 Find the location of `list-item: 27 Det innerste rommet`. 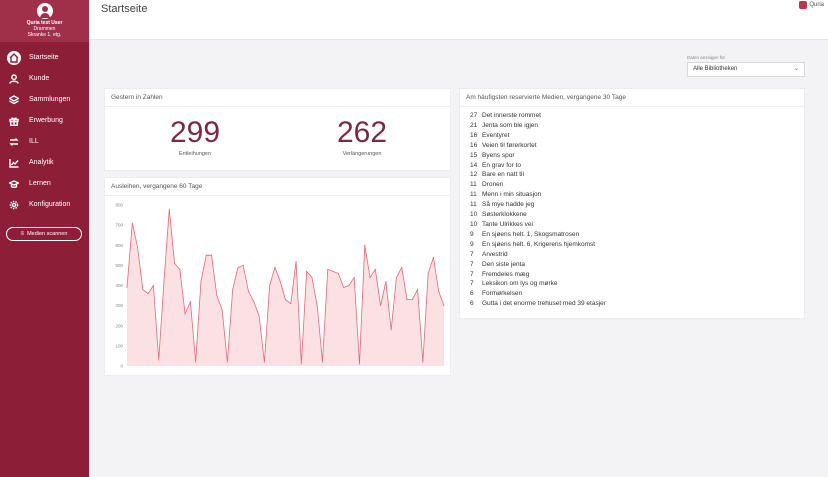

list-item: 27 Det innerste rommet is located at coordinates (632, 116).